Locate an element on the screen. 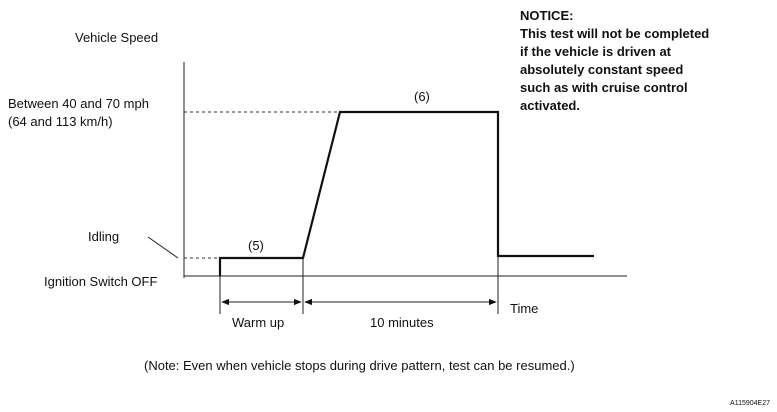 The image size is (777, 412). idling-label: Idling is located at coordinates (103, 236).